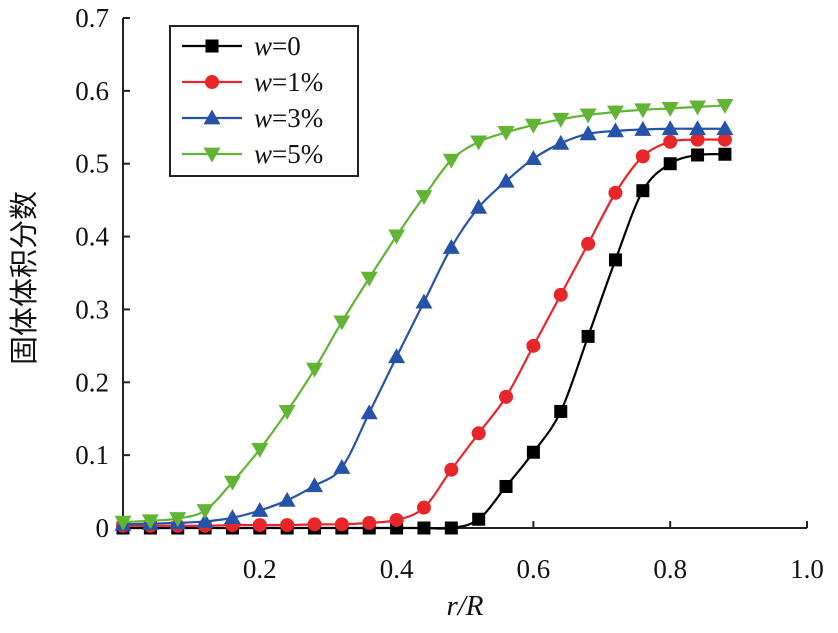  What do you see at coordinates (92, 237) in the screenshot?
I see `y-tick-label: 0.4` at bounding box center [92, 237].